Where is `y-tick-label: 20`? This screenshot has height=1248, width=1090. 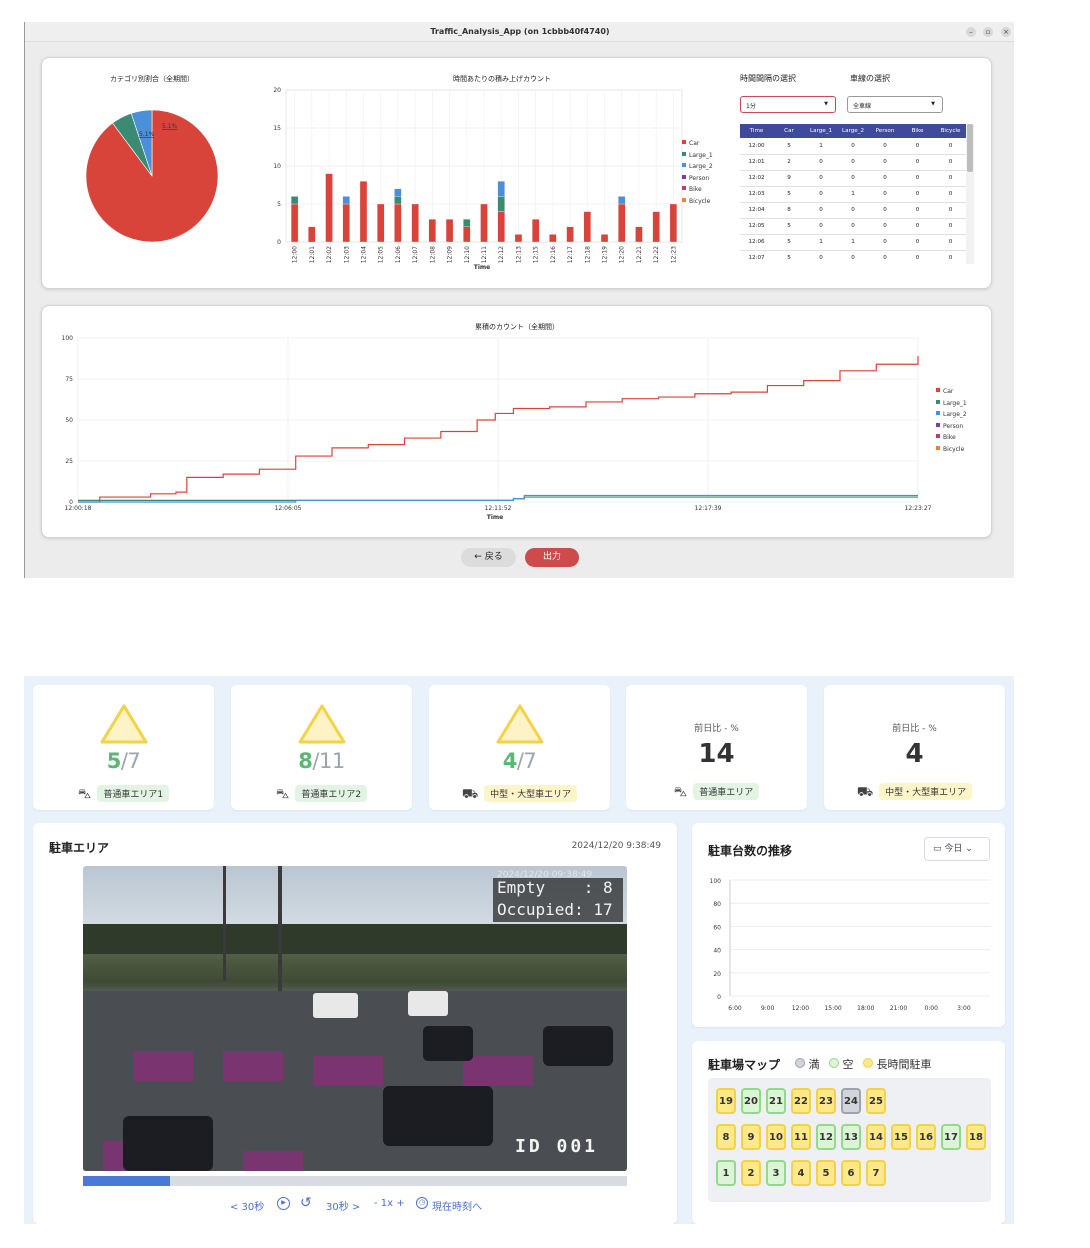 y-tick-label: 20 is located at coordinates (277, 90).